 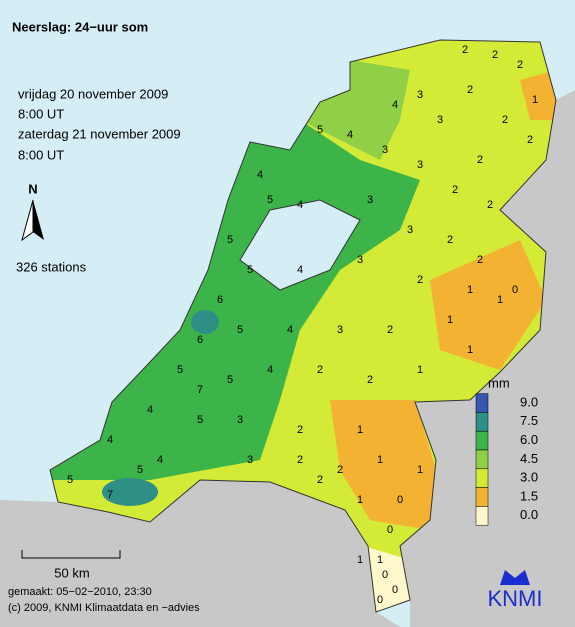 I want to click on title: Neerslag: 24−uur som, so click(x=80, y=26).